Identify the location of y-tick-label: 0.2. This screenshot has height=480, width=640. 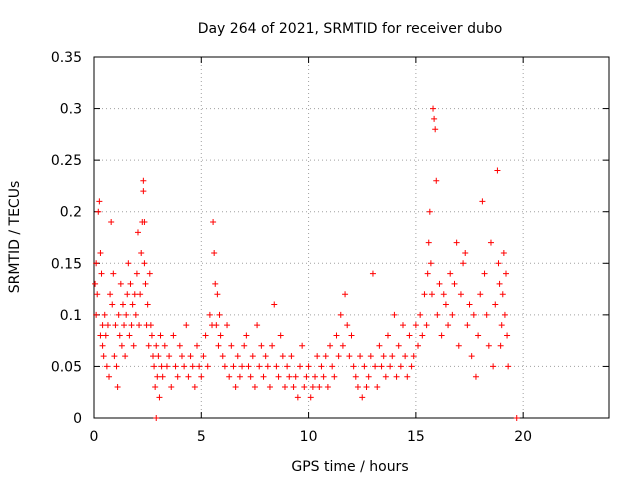
(71, 213).